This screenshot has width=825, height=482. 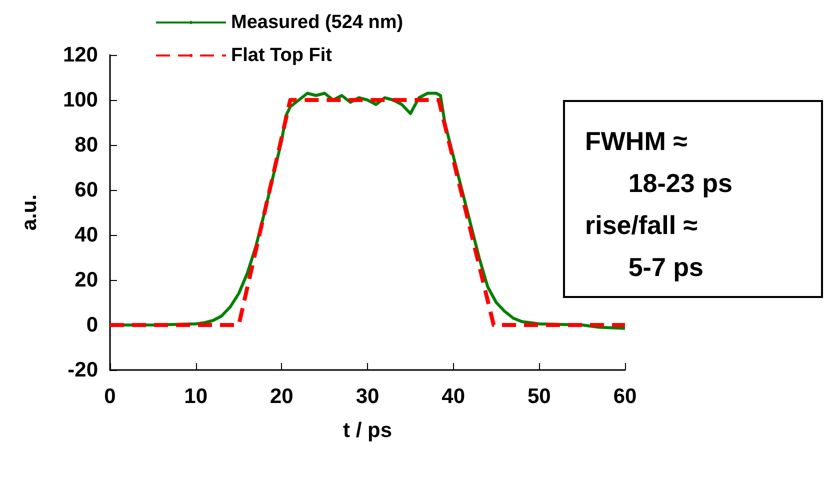 What do you see at coordinates (368, 396) in the screenshot?
I see `x-tick-label: 30` at bounding box center [368, 396].